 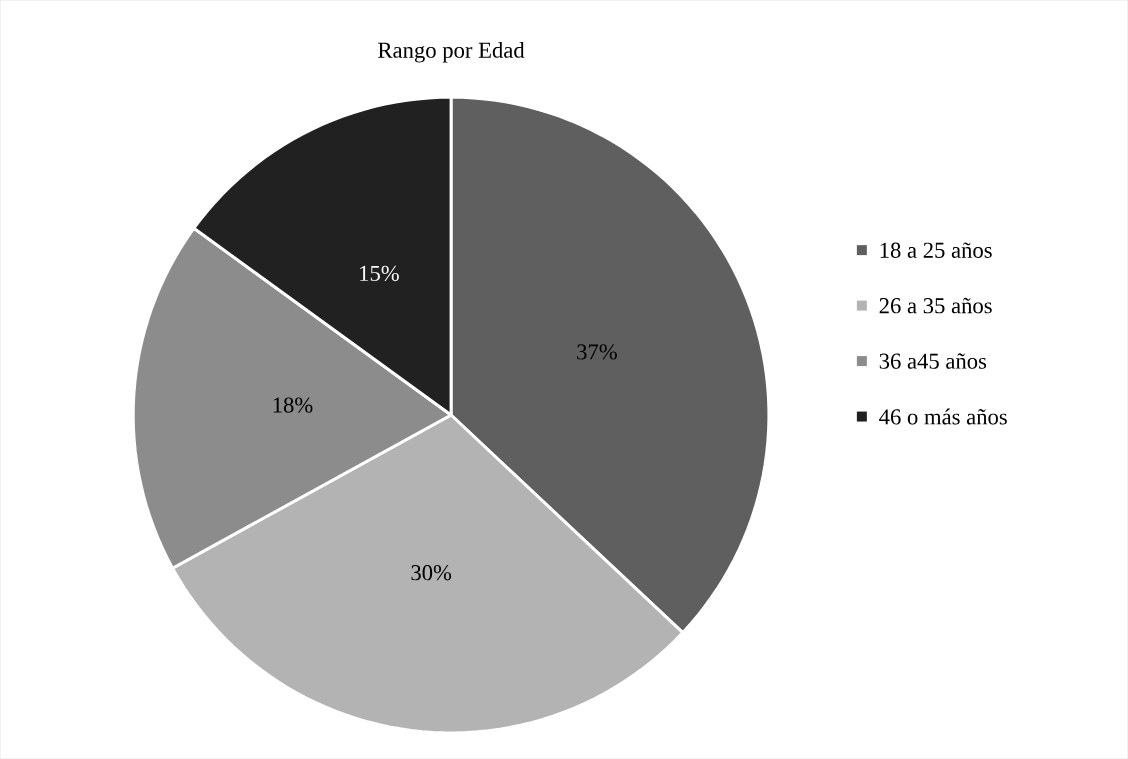 What do you see at coordinates (933, 361) in the screenshot?
I see `legend-label: 36 a45 años` at bounding box center [933, 361].